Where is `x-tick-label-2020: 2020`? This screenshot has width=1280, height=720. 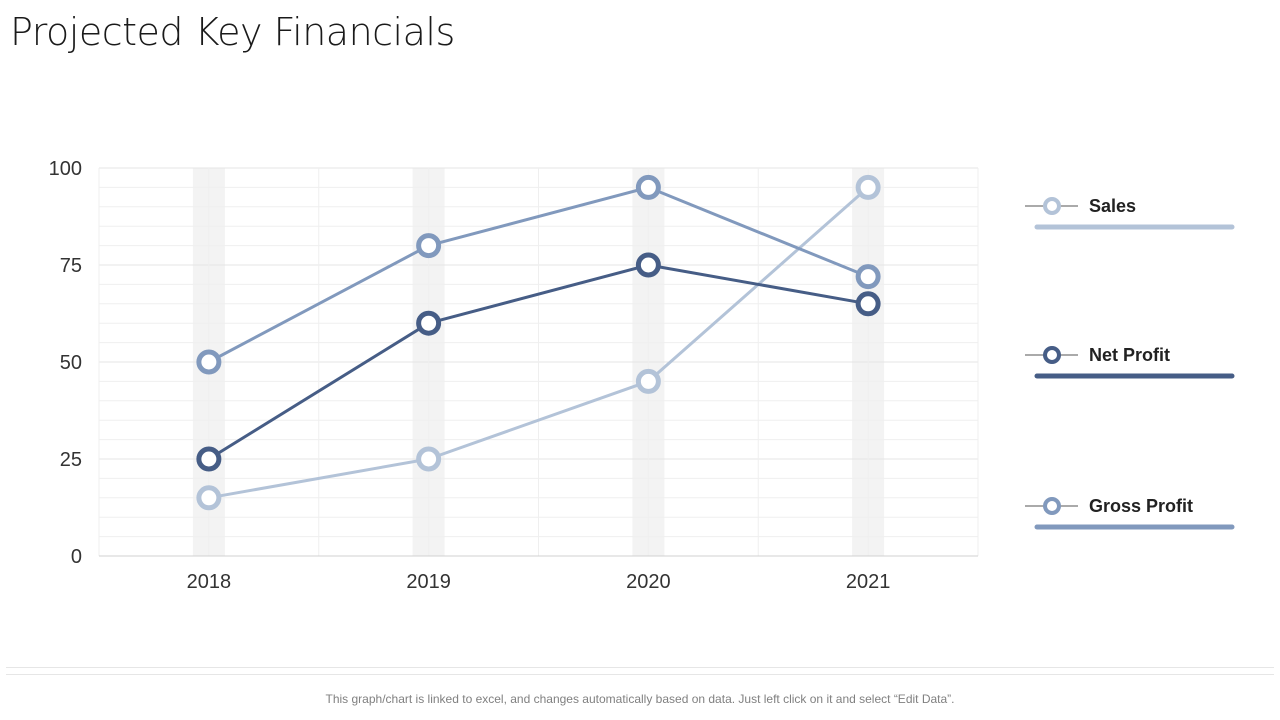
x-tick-label-2020: 2020 is located at coordinates (648, 582).